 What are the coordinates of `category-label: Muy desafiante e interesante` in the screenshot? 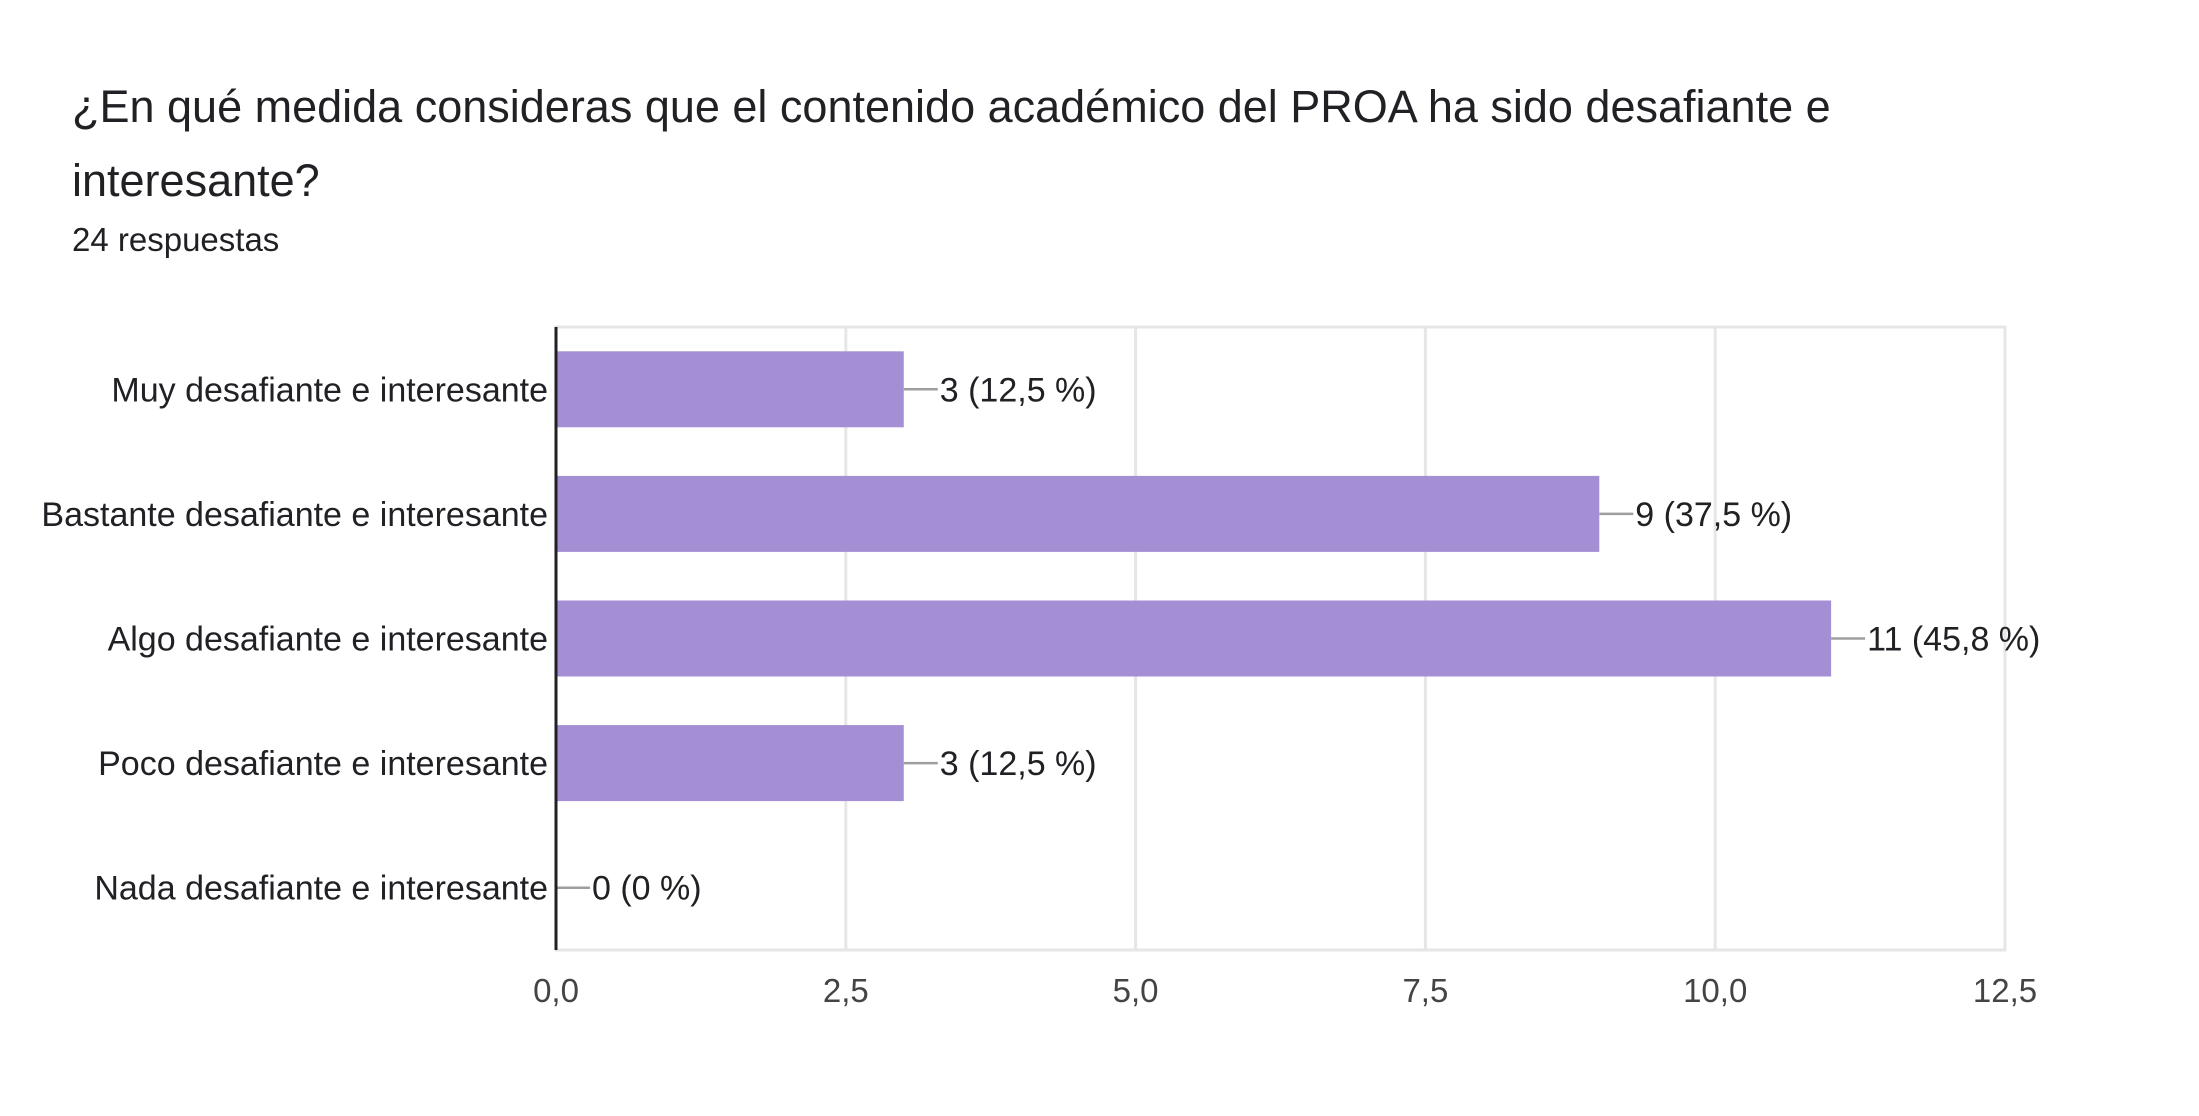 It's located at (329, 390).